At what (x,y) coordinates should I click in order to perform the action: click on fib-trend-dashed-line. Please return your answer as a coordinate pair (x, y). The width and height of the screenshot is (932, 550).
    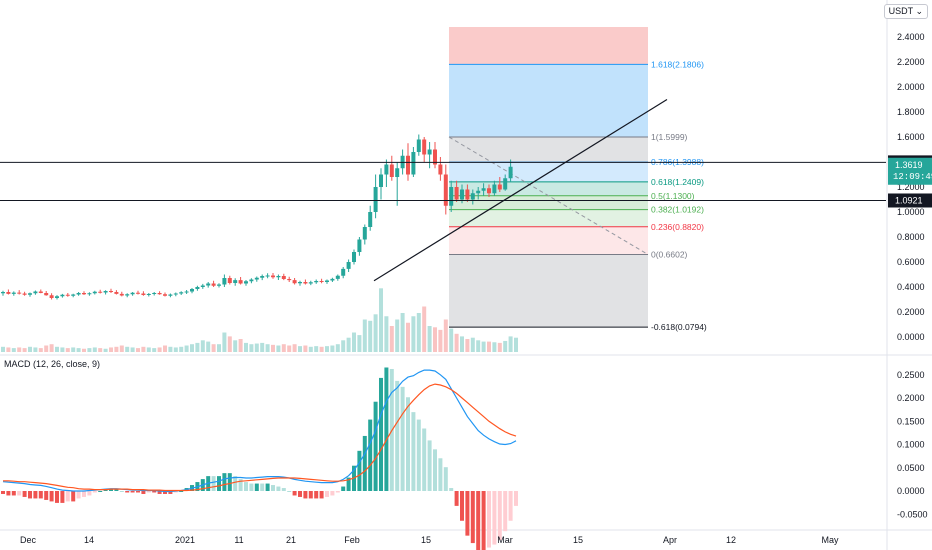
    Looking at the image, I should click on (548, 195).